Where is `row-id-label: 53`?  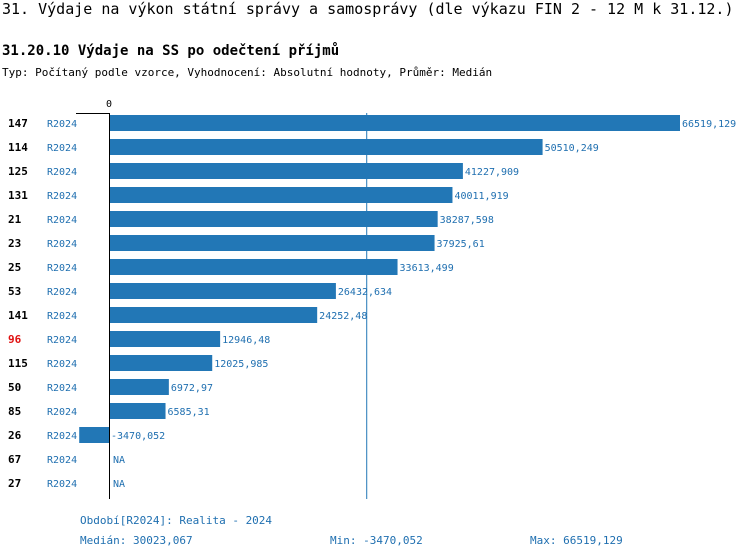 row-id-label: 53 is located at coordinates (14, 291).